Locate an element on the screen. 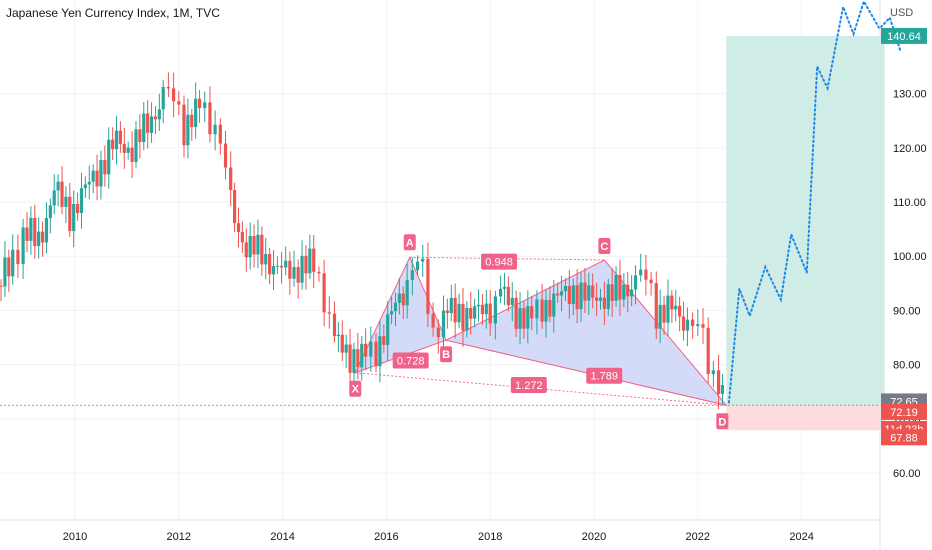 Image resolution: width=932 pixels, height=550 pixels. projection-line is located at coordinates (814, 202).